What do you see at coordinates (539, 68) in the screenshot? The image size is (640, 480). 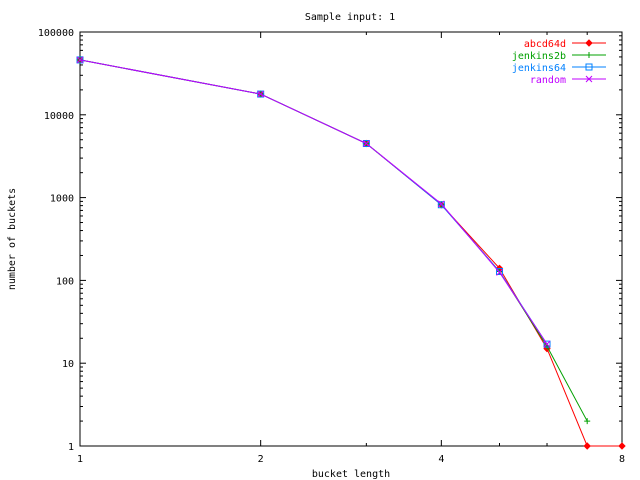 I see `legend-label-jenkins64: jenkins64` at bounding box center [539, 68].